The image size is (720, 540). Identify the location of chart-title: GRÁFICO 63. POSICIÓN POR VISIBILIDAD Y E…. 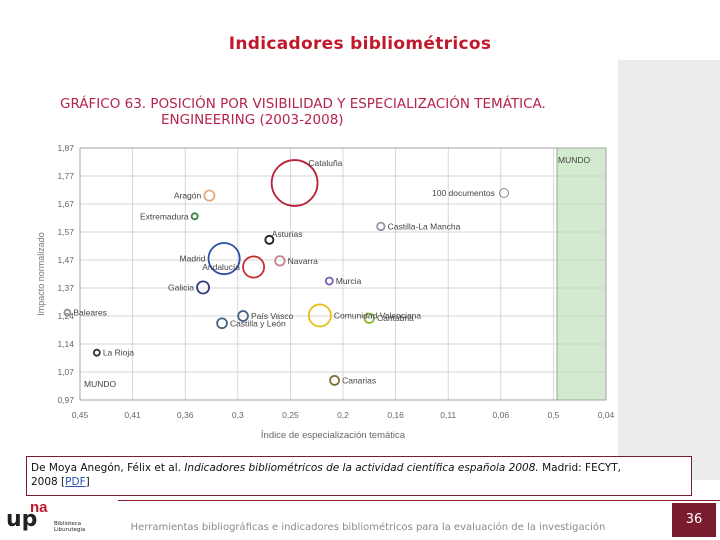
(340, 112).